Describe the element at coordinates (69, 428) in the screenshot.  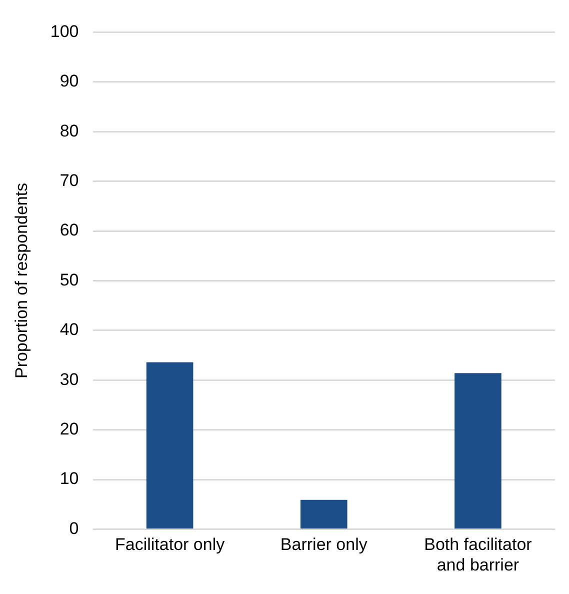
I see `y-tick-label: 20` at that location.